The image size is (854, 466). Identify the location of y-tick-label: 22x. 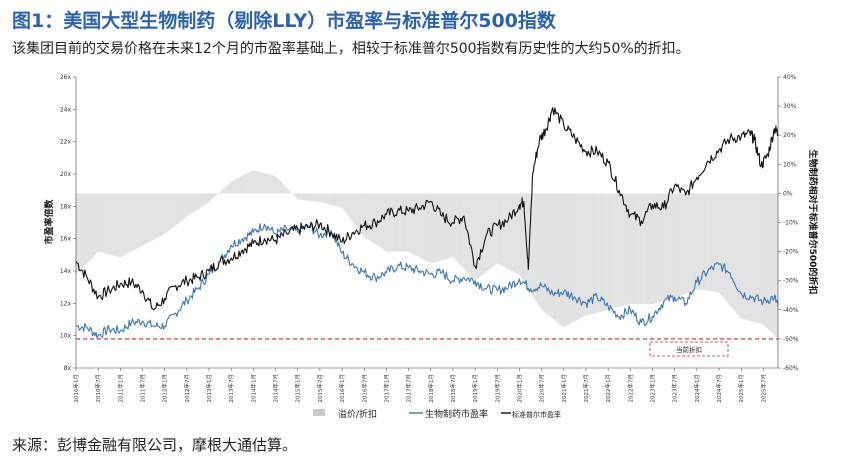
(66, 142).